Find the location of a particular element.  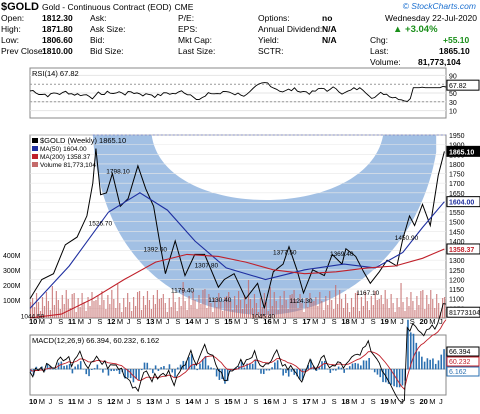

volume-label: Volume: is located at coordinates (385, 62).